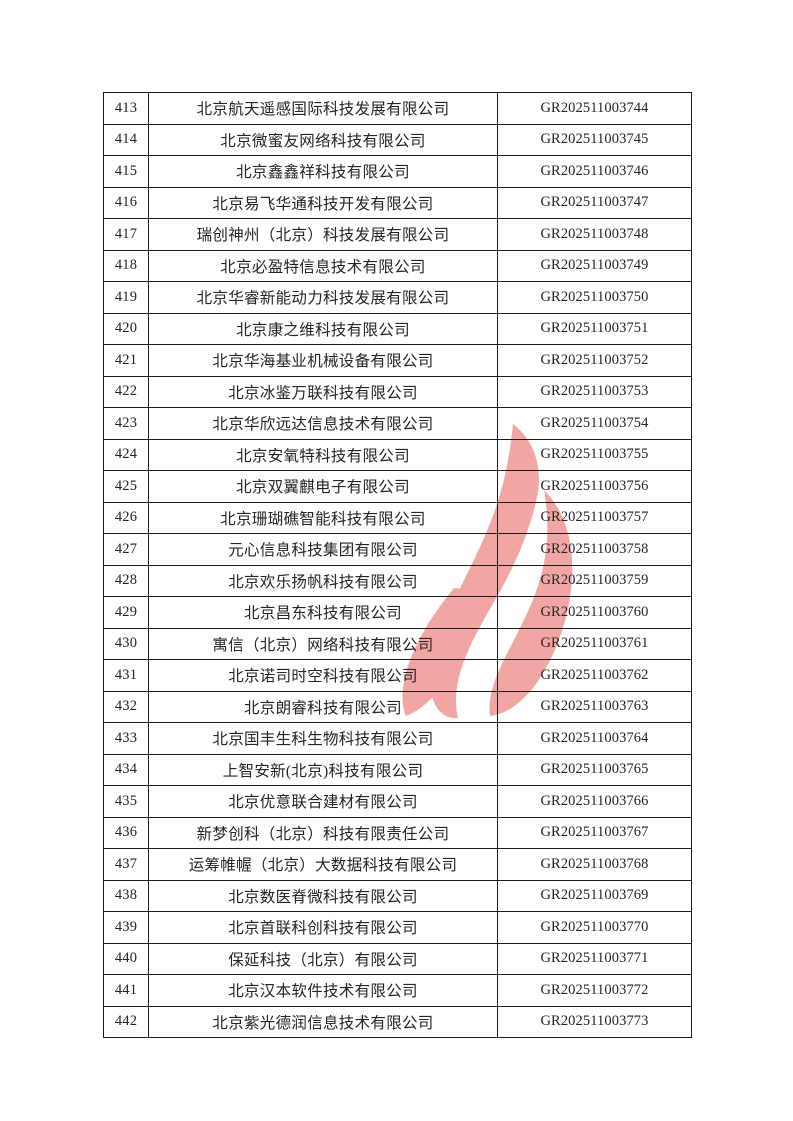  Describe the element at coordinates (323, 265) in the screenshot. I see `company-name-cell: 北京必盈特信息技术有限公司` at that location.